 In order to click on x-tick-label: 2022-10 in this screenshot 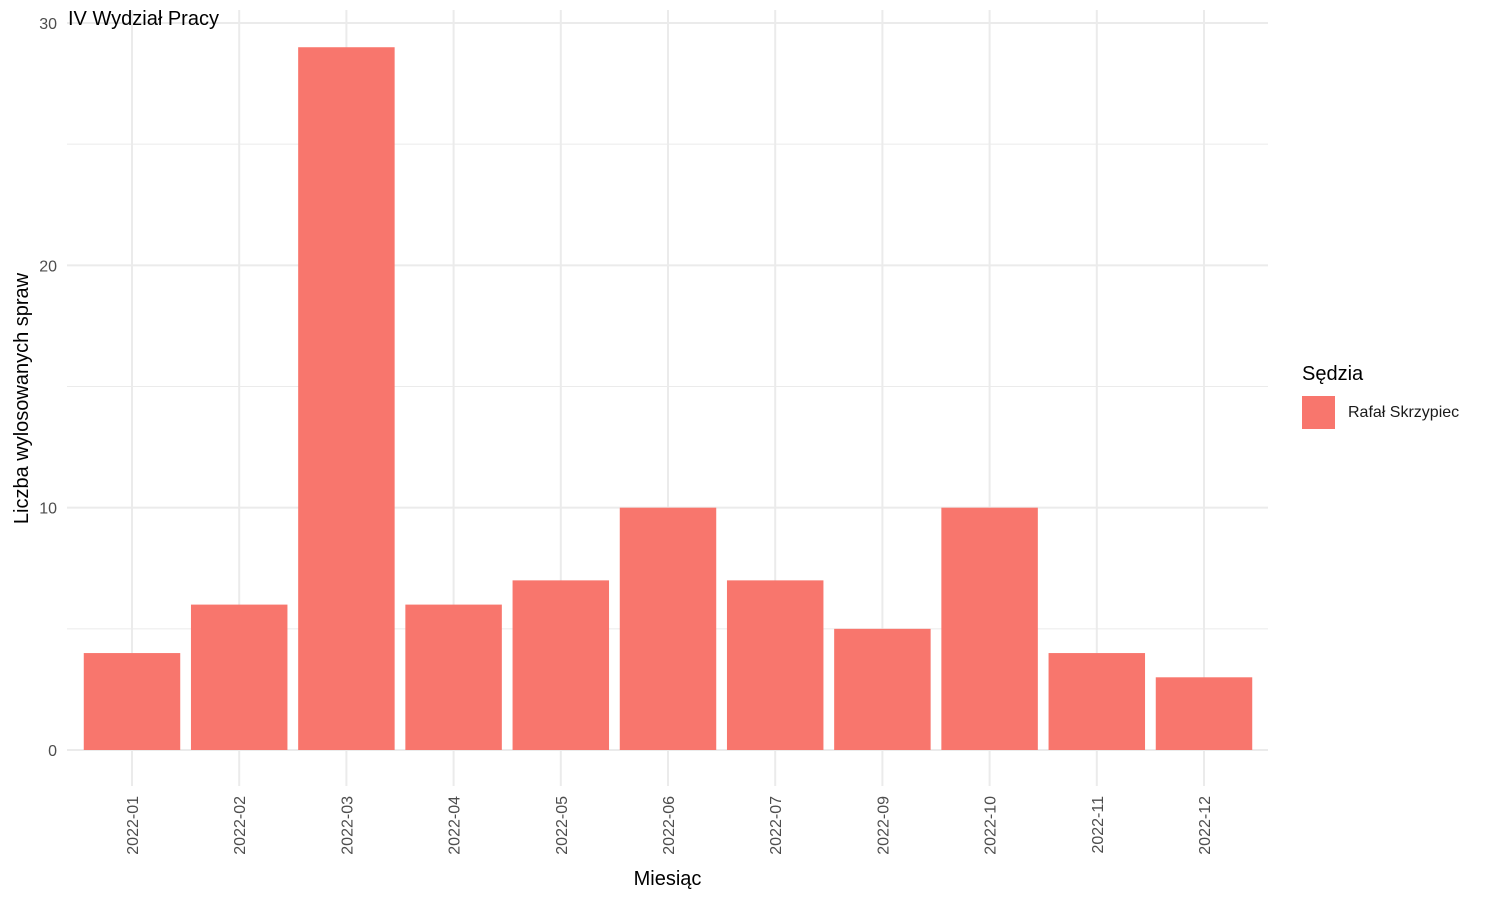, I will do `click(991, 825)`.